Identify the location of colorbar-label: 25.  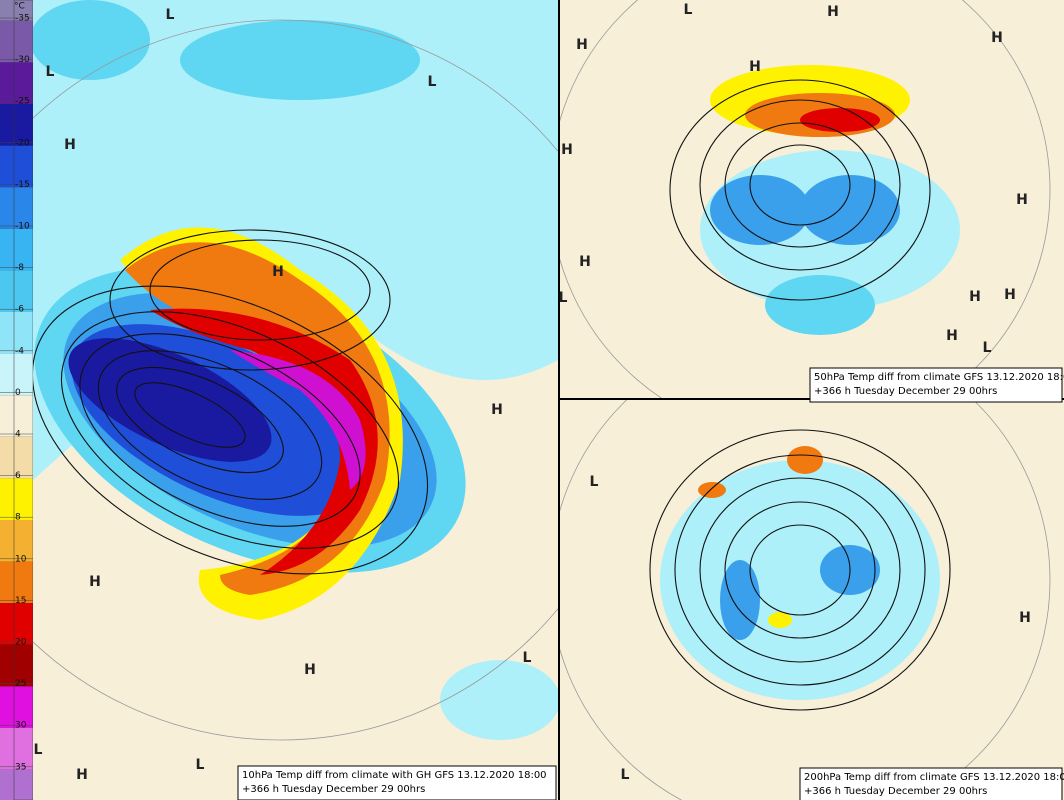
(20, 684).